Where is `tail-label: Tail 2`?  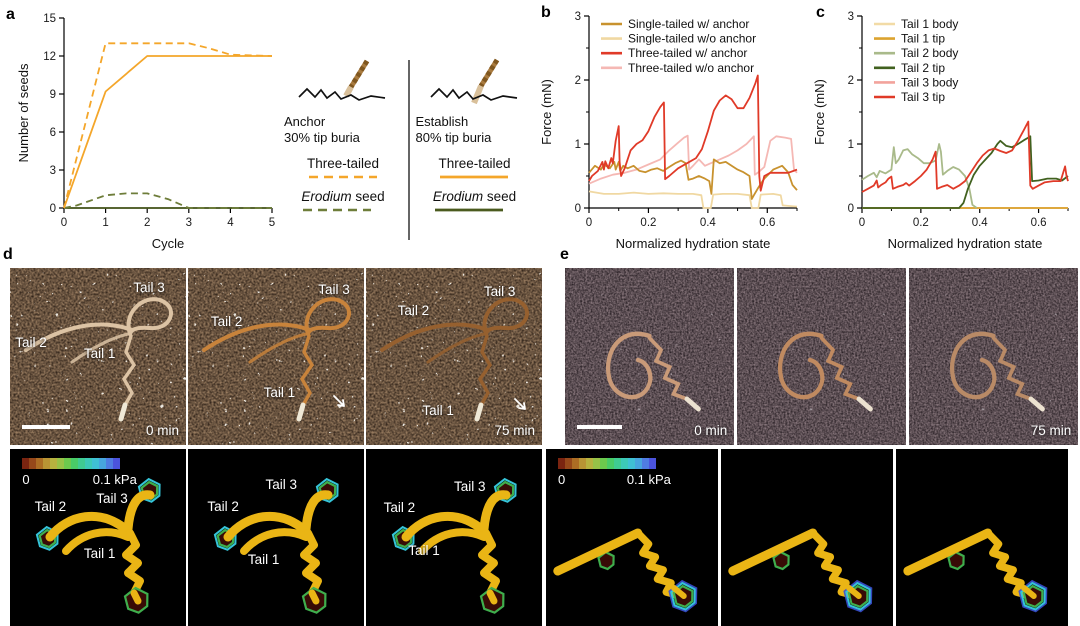 tail-label: Tail 2 is located at coordinates (413, 311).